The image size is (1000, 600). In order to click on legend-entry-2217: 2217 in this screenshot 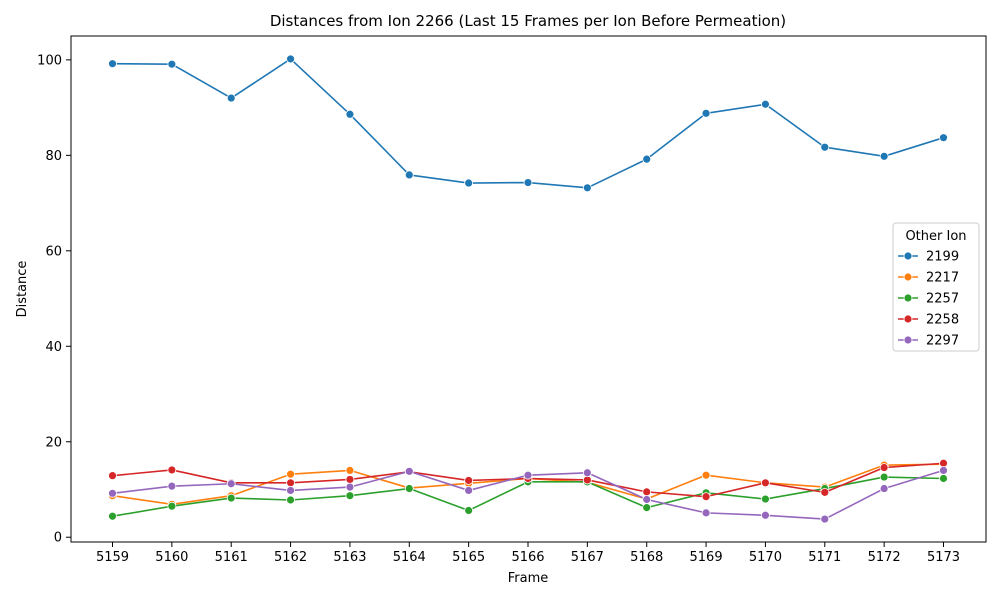, I will do `click(928, 278)`.